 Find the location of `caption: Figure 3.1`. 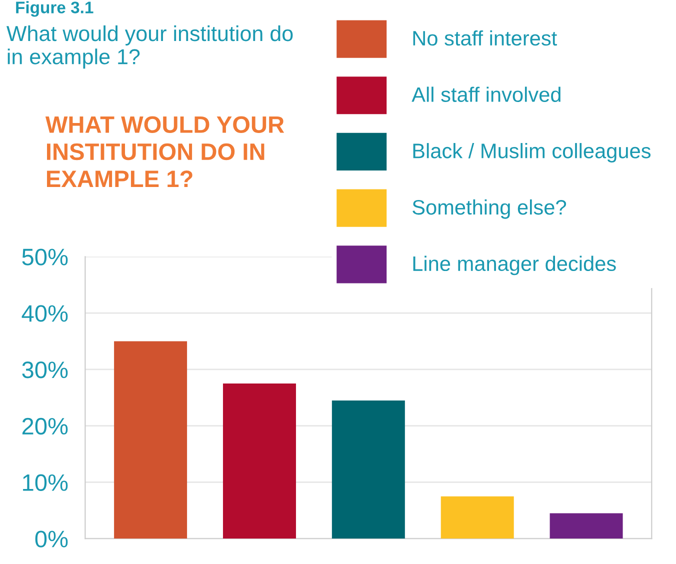

caption: Figure 3.1 is located at coordinates (55, 9).